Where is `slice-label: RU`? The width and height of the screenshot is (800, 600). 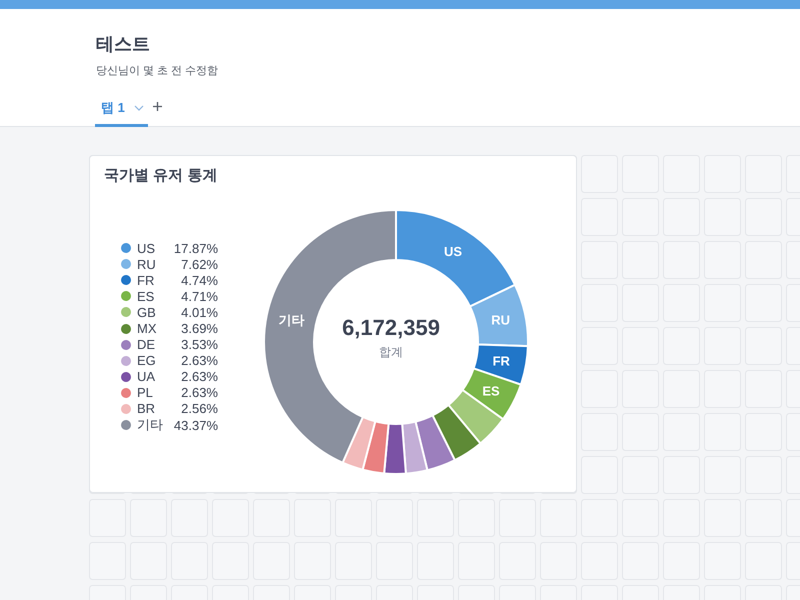 slice-label: RU is located at coordinates (500, 320).